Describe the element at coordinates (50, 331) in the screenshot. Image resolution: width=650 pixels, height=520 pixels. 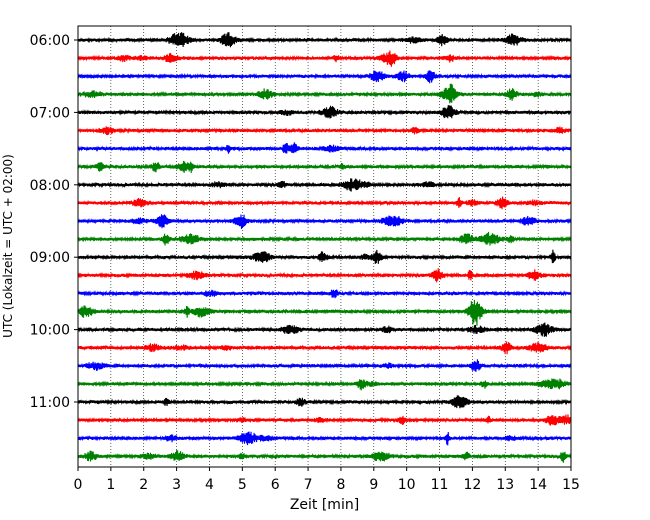
I see `y-tick-label: 10:00` at that location.